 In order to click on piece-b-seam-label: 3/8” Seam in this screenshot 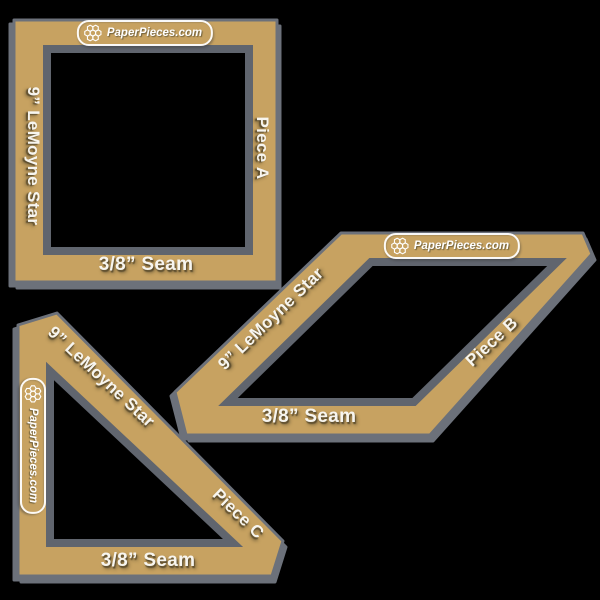, I will do `click(309, 416)`.